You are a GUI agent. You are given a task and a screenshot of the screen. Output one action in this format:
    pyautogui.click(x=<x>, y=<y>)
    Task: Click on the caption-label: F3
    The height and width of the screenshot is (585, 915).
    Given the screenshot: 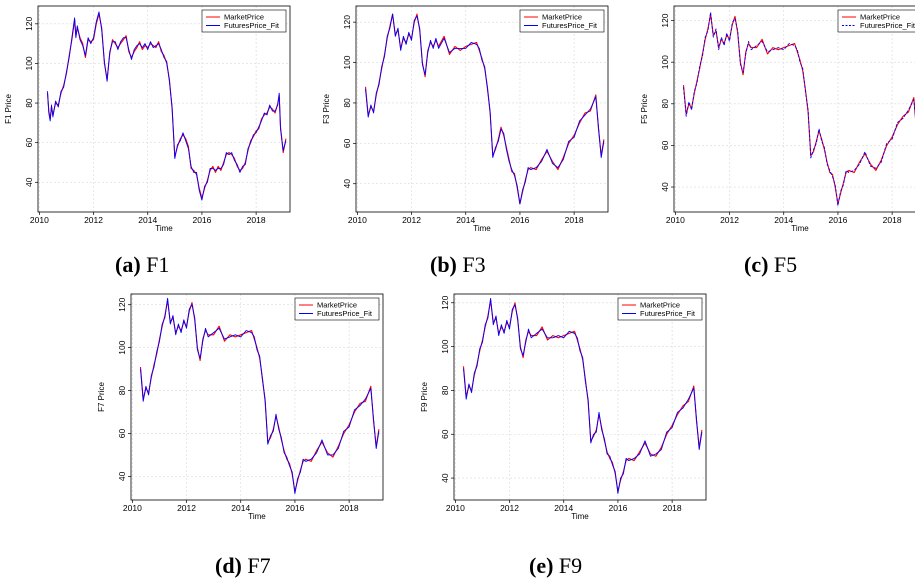 What is the action you would take?
    pyautogui.click(x=474, y=264)
    